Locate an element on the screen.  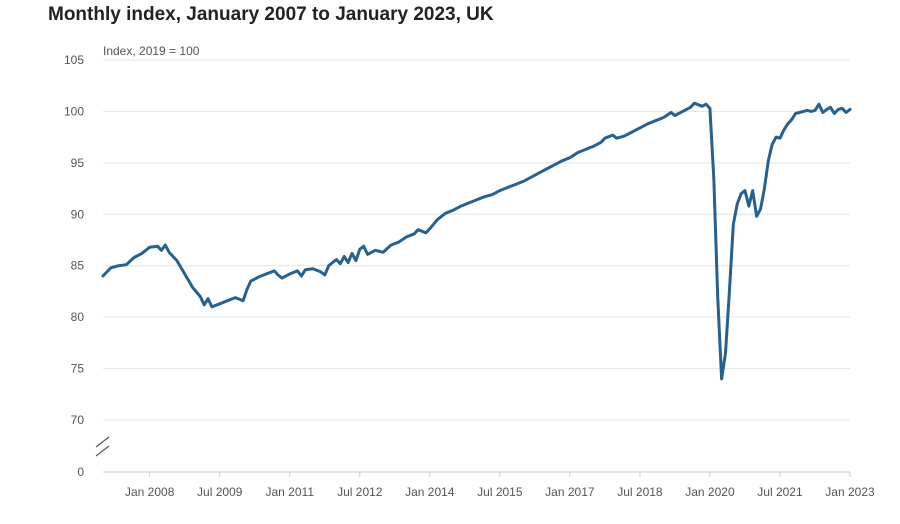
x-tick-label: Jan 2008 is located at coordinates (150, 492).